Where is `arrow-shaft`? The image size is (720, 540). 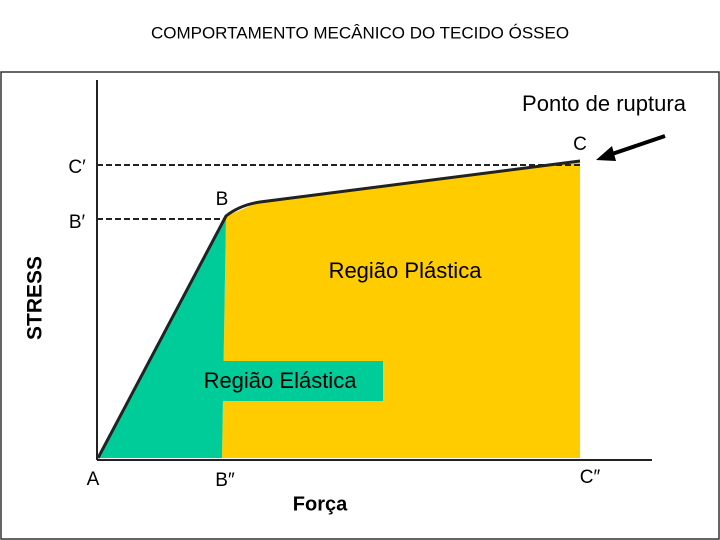 arrow-shaft is located at coordinates (638, 145).